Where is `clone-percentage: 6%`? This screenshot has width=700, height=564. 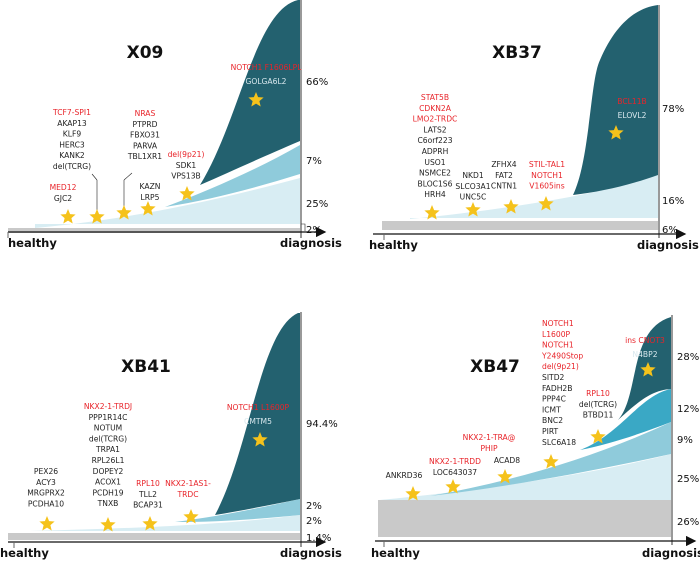
clone-percentage: 6% is located at coordinates (670, 230).